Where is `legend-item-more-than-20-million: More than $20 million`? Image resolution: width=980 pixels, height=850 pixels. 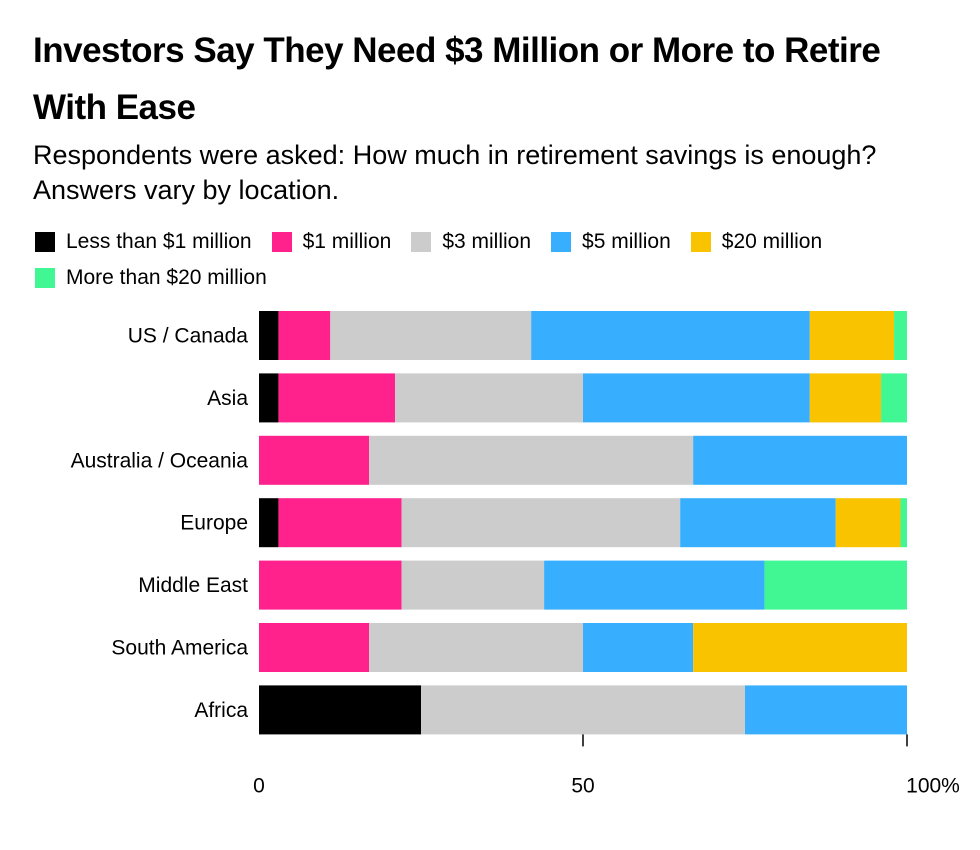
legend-item-more-than-20-million: More than $20 million is located at coordinates (151, 278).